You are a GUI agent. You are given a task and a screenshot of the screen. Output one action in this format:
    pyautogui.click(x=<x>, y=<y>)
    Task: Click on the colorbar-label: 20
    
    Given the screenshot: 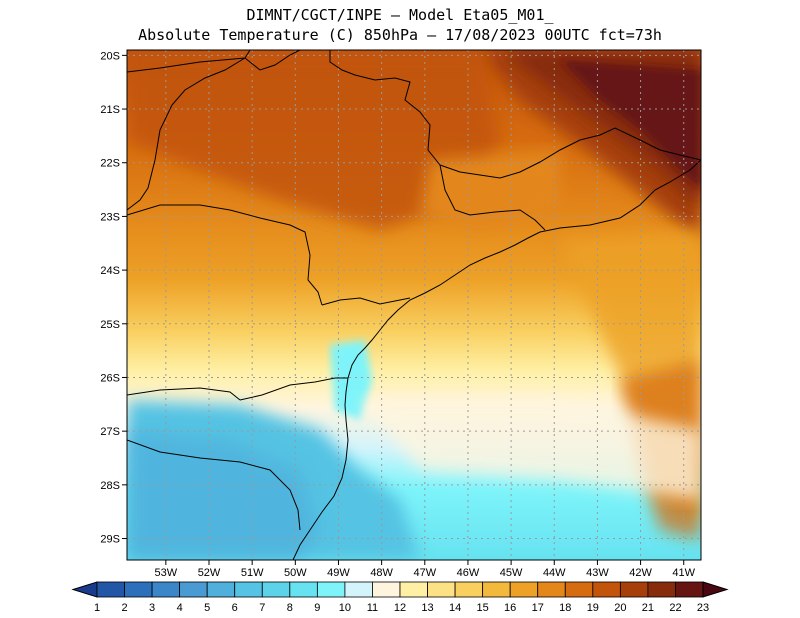 What is the action you would take?
    pyautogui.click(x=620, y=608)
    